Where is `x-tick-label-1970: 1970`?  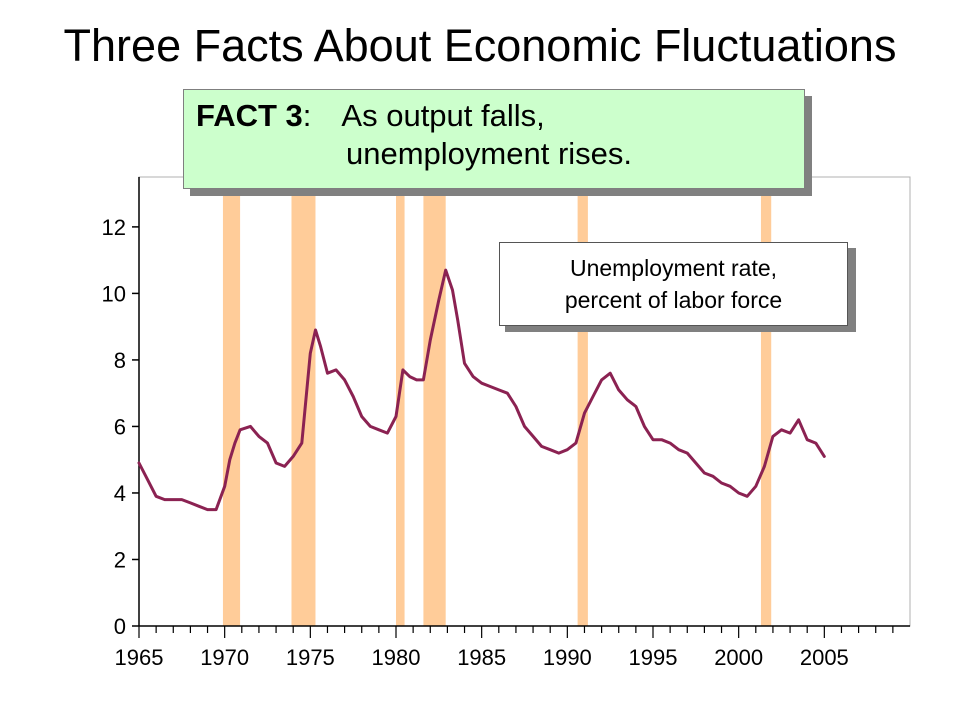
x-tick-label-1970: 1970 is located at coordinates (224, 657).